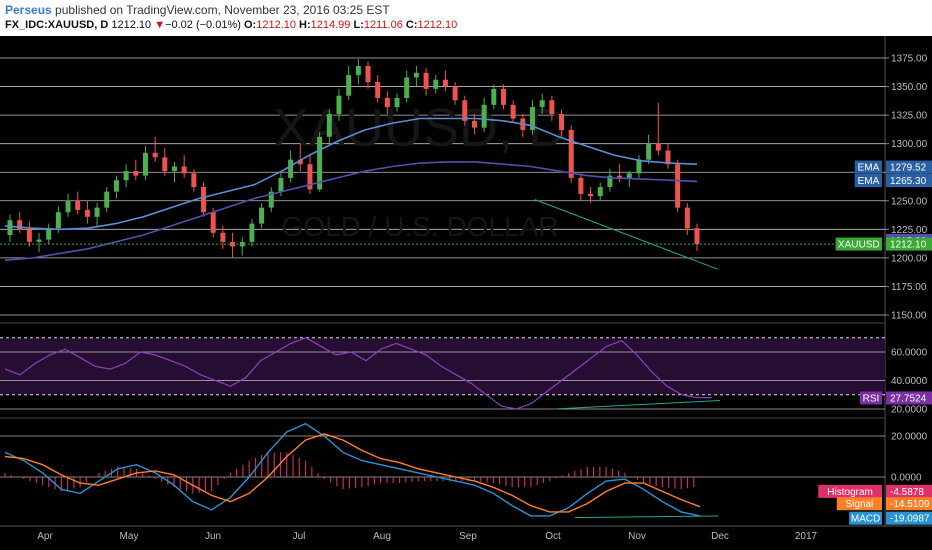 The height and width of the screenshot is (550, 932). What do you see at coordinates (213, 536) in the screenshot?
I see `time-tick-label: Jun` at bounding box center [213, 536].